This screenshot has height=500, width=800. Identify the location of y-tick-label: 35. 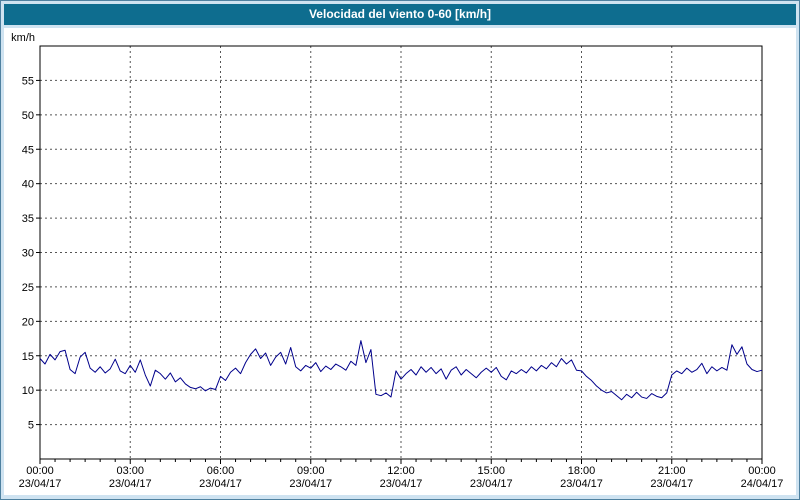
(28, 219).